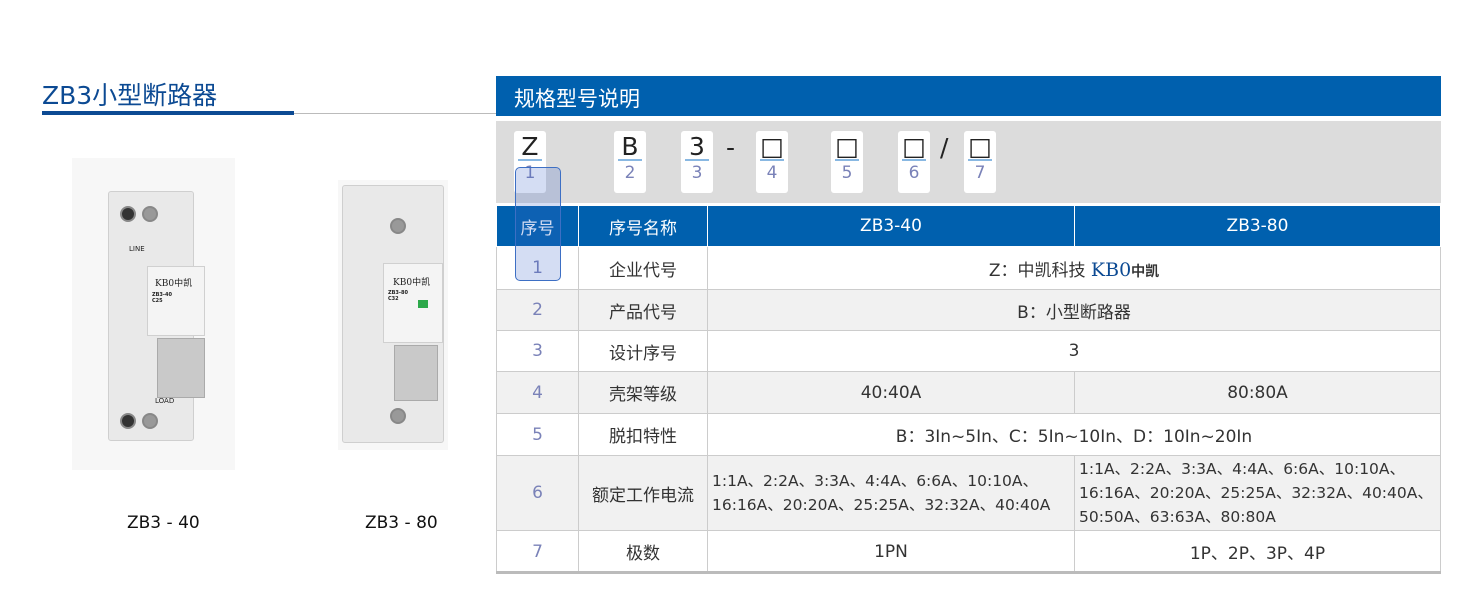 Image resolution: width=1479 pixels, height=614 pixels. I want to click on divider, so click(395, 113).